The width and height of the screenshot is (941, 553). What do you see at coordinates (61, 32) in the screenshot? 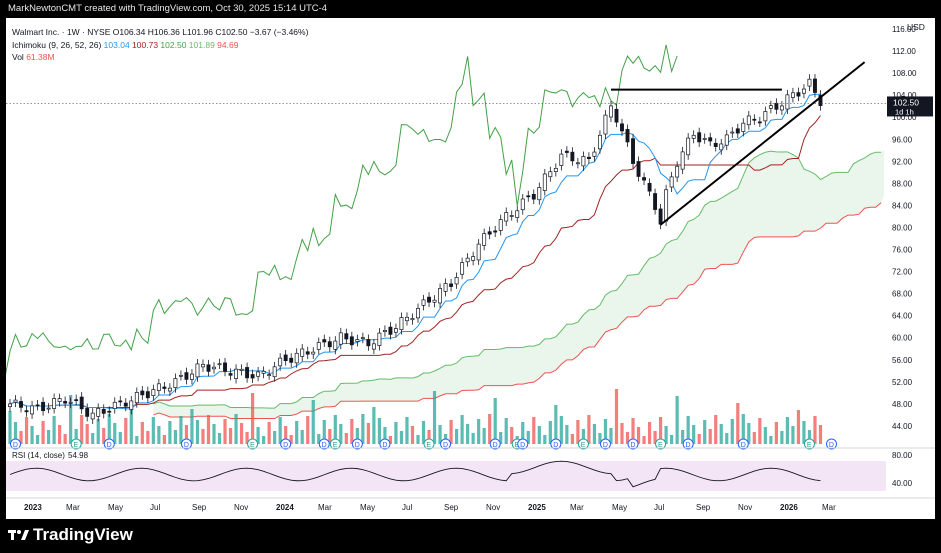
I see `symbol-title: Walmart Inc. · 1W · NYSE` at bounding box center [61, 32].